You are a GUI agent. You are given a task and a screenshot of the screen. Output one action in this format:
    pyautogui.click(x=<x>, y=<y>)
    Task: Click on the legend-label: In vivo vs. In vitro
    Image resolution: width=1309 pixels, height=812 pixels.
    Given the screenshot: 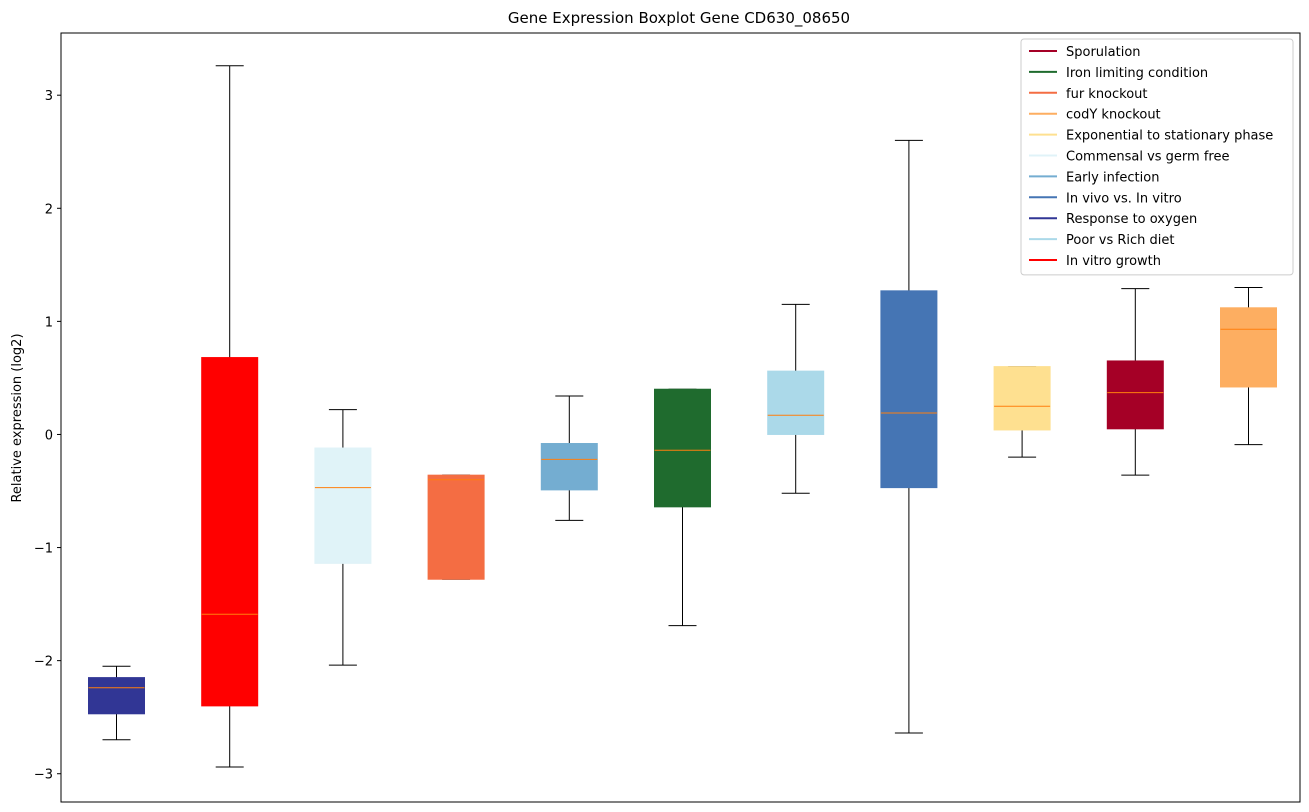 What is the action you would take?
    pyautogui.click(x=1124, y=198)
    